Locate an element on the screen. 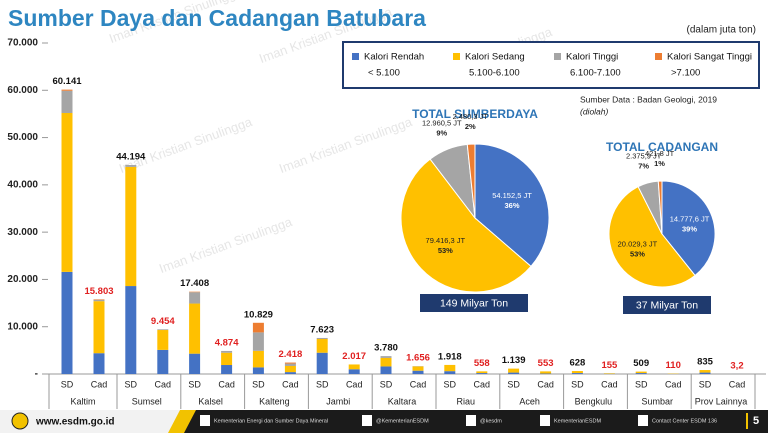 The image size is (768, 433). group-label: Kalsel is located at coordinates (210, 401).